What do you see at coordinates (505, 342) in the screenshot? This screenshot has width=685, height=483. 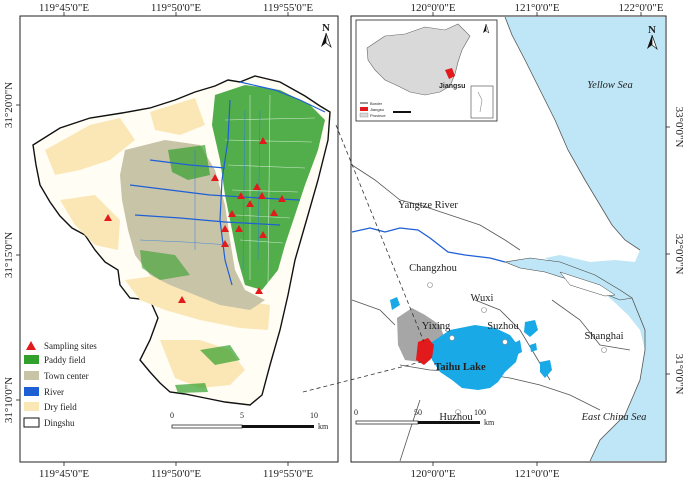 I see `suzhou-marker` at bounding box center [505, 342].